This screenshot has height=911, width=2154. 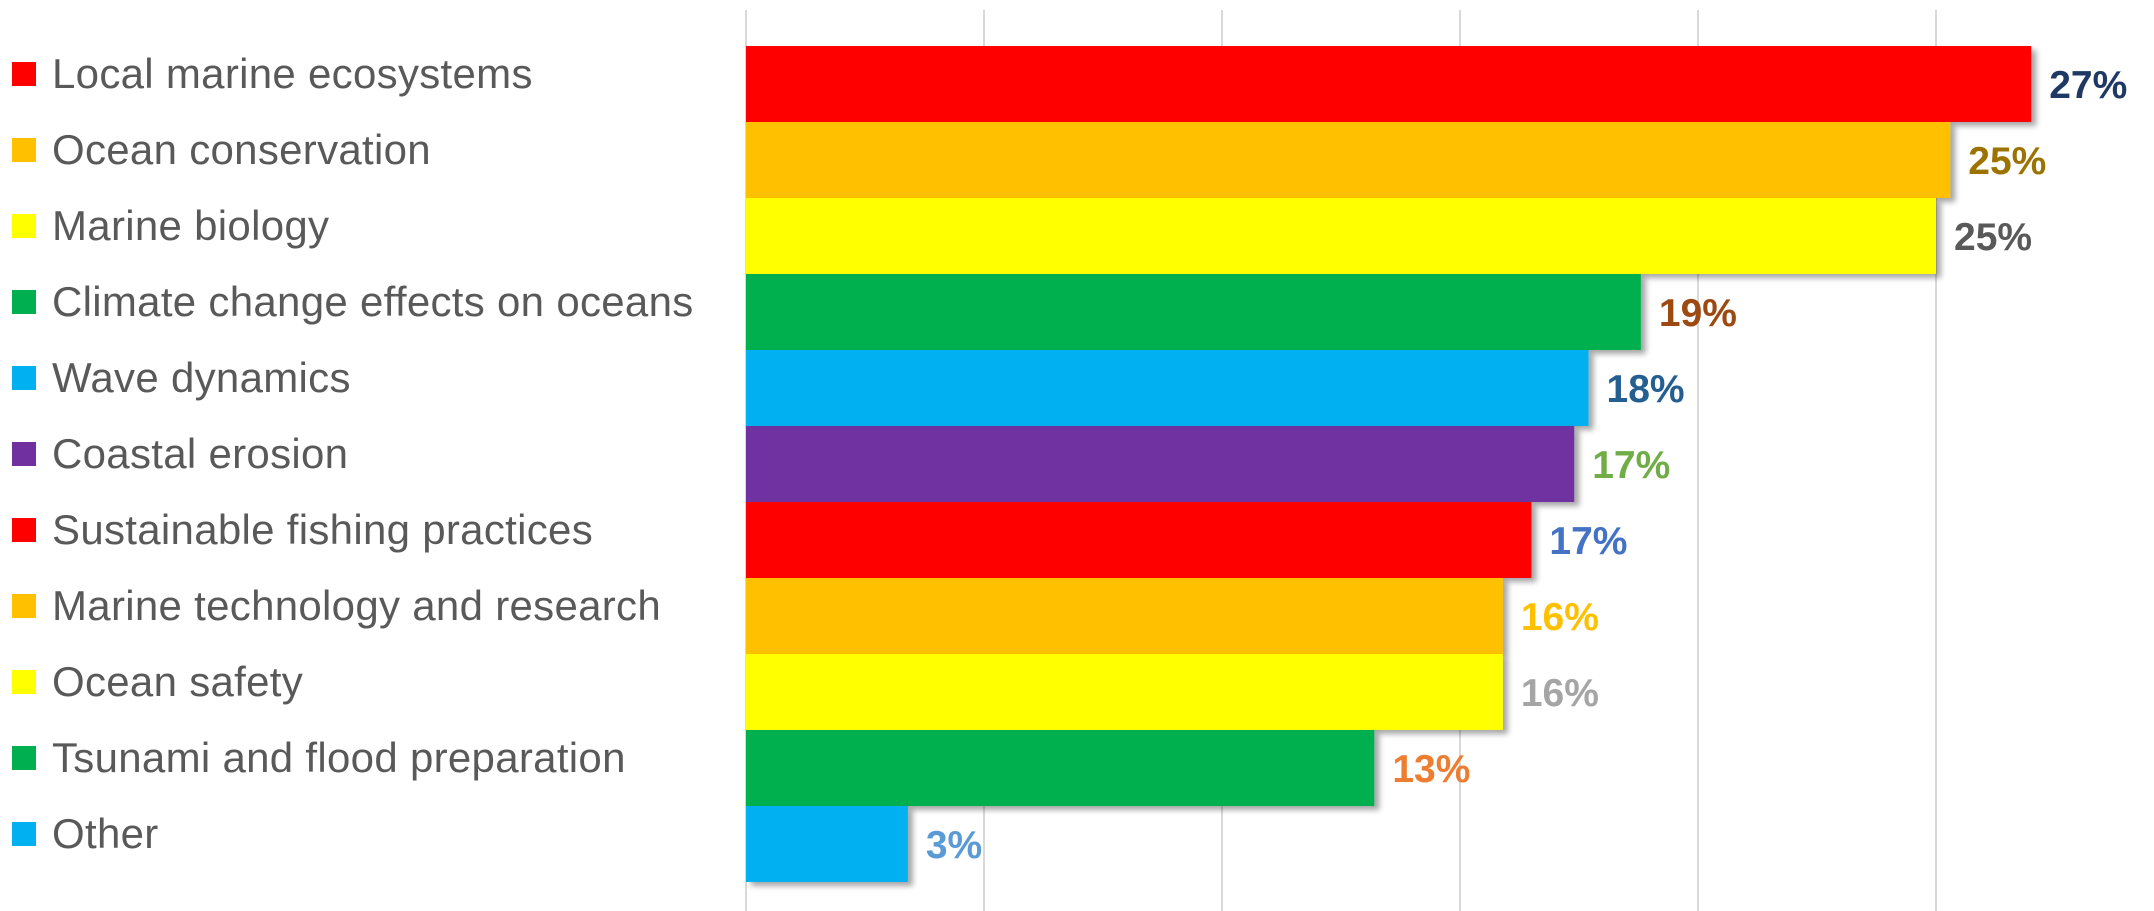 What do you see at coordinates (2088, 85) in the screenshot?
I see `data-label: 27%` at bounding box center [2088, 85].